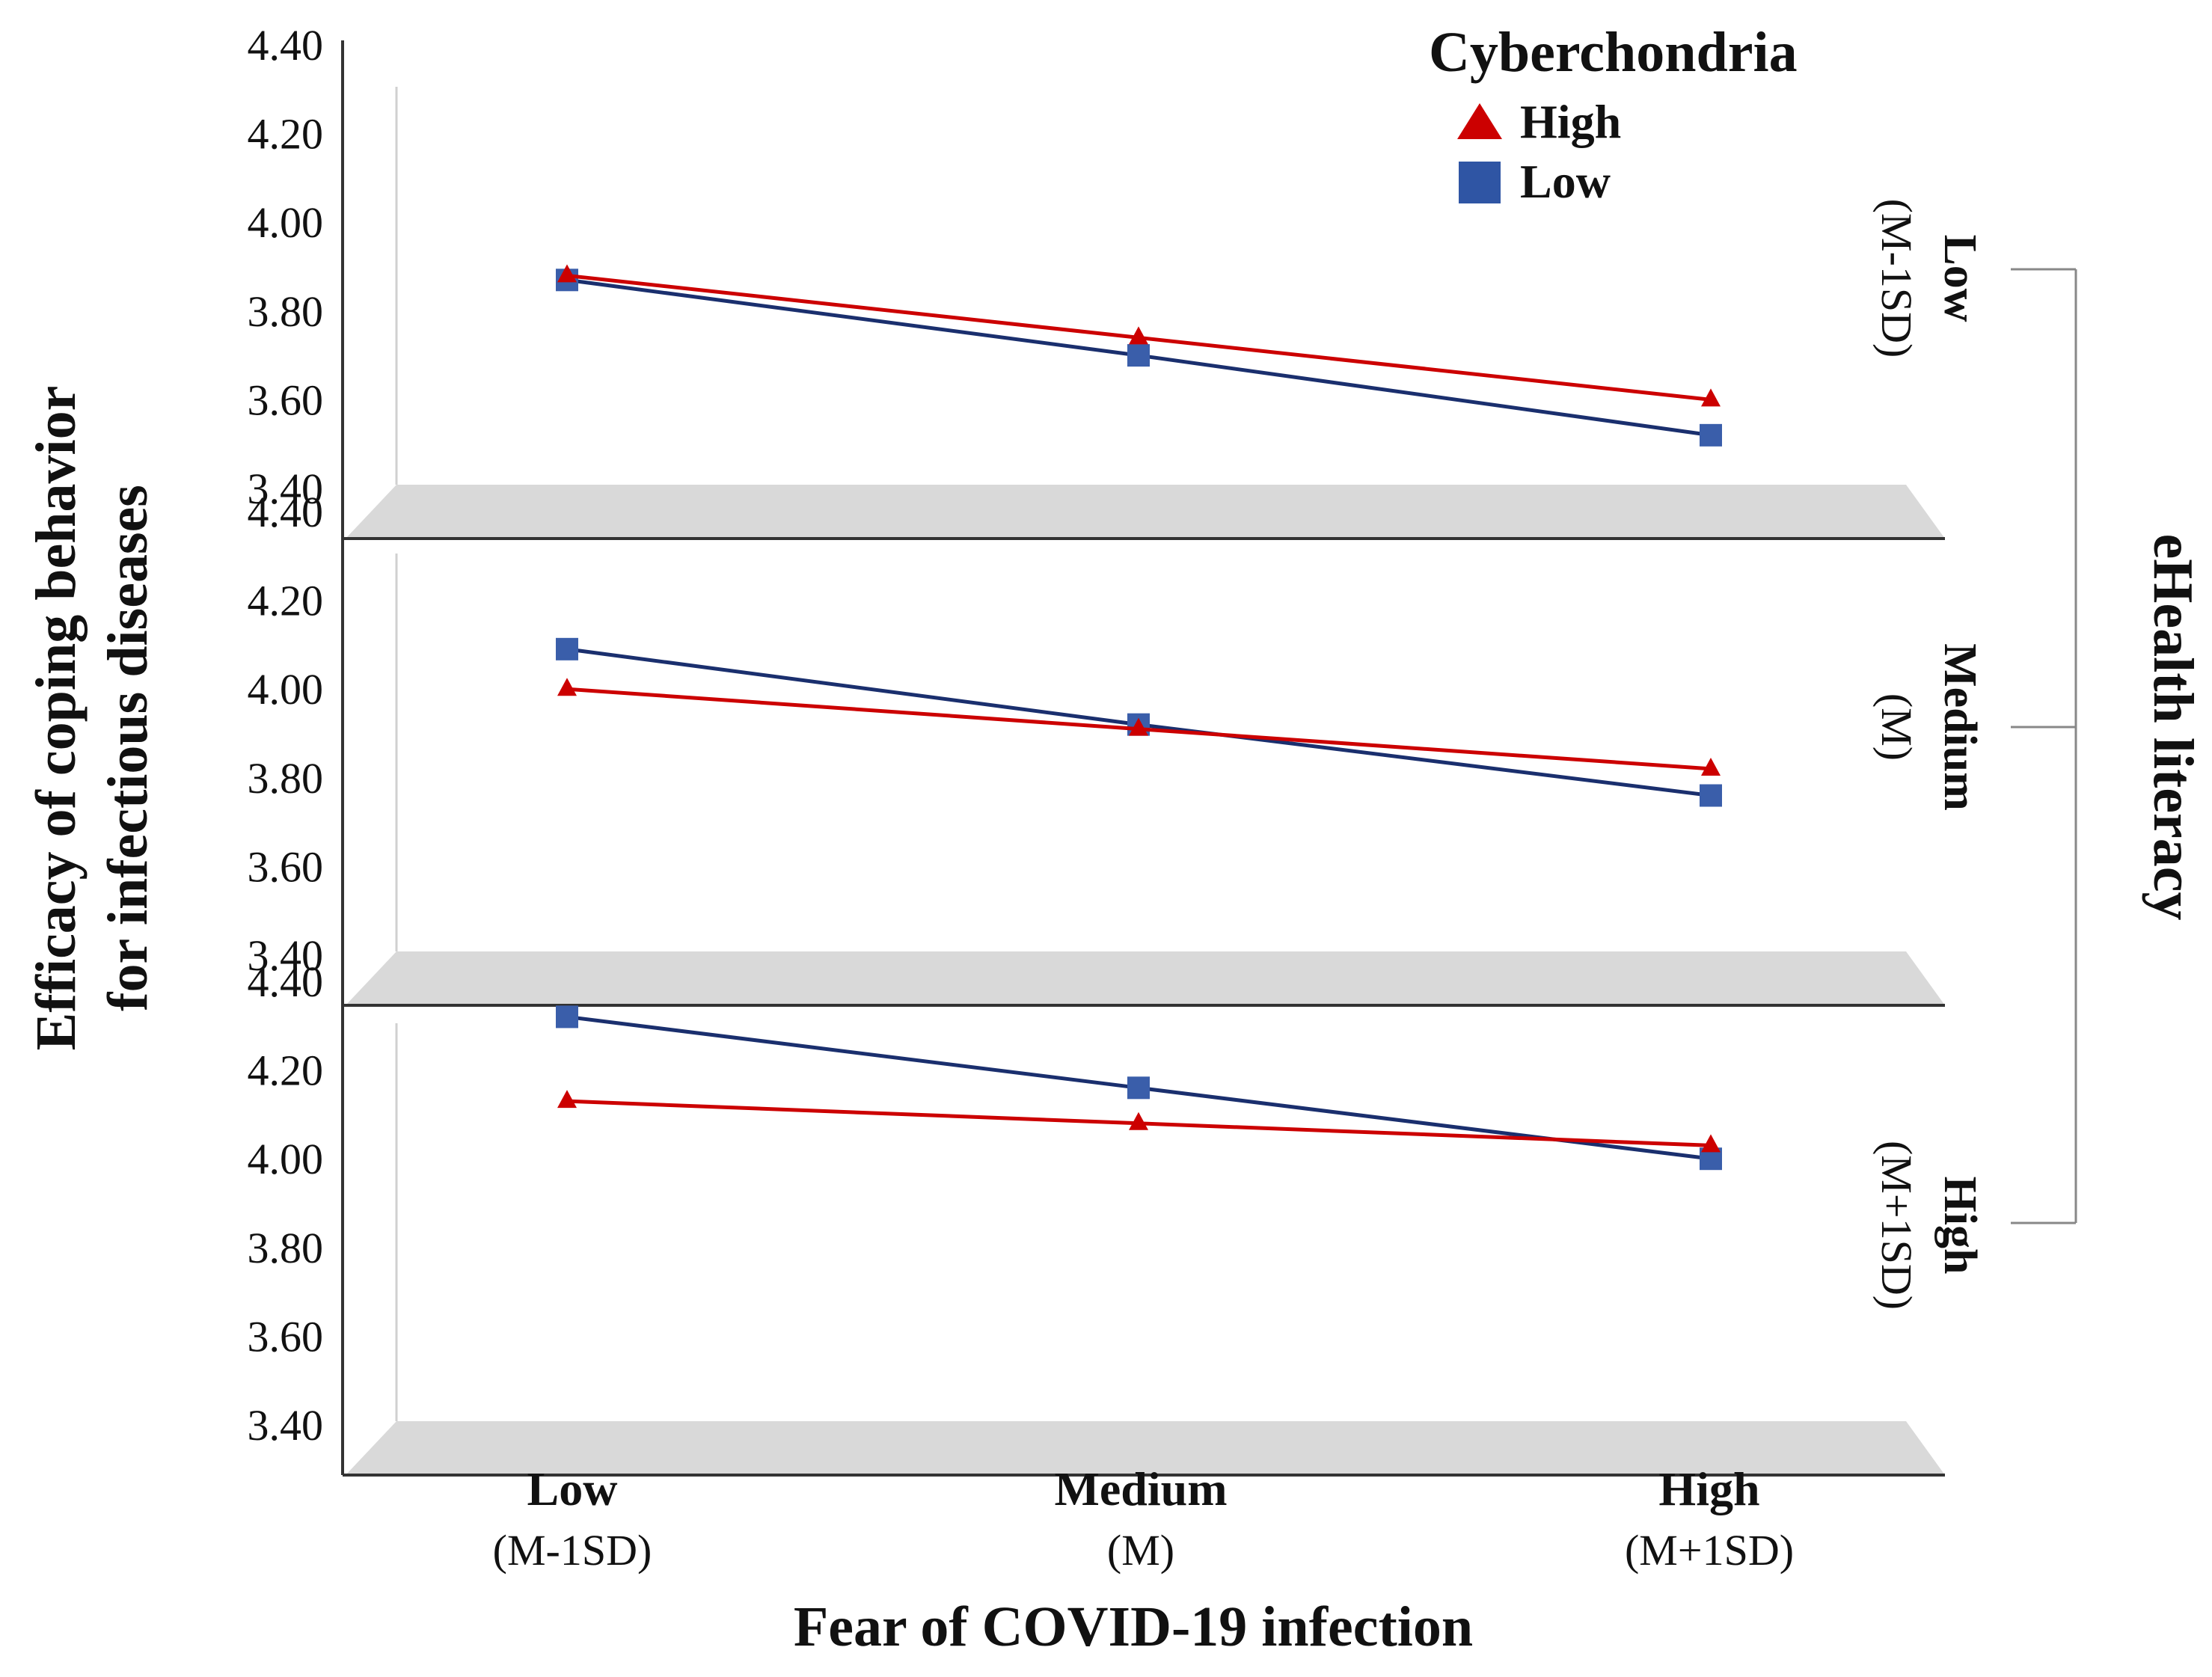 The image size is (2212, 1677). I want to click on panel-label-medium: Medium, so click(1959, 727).